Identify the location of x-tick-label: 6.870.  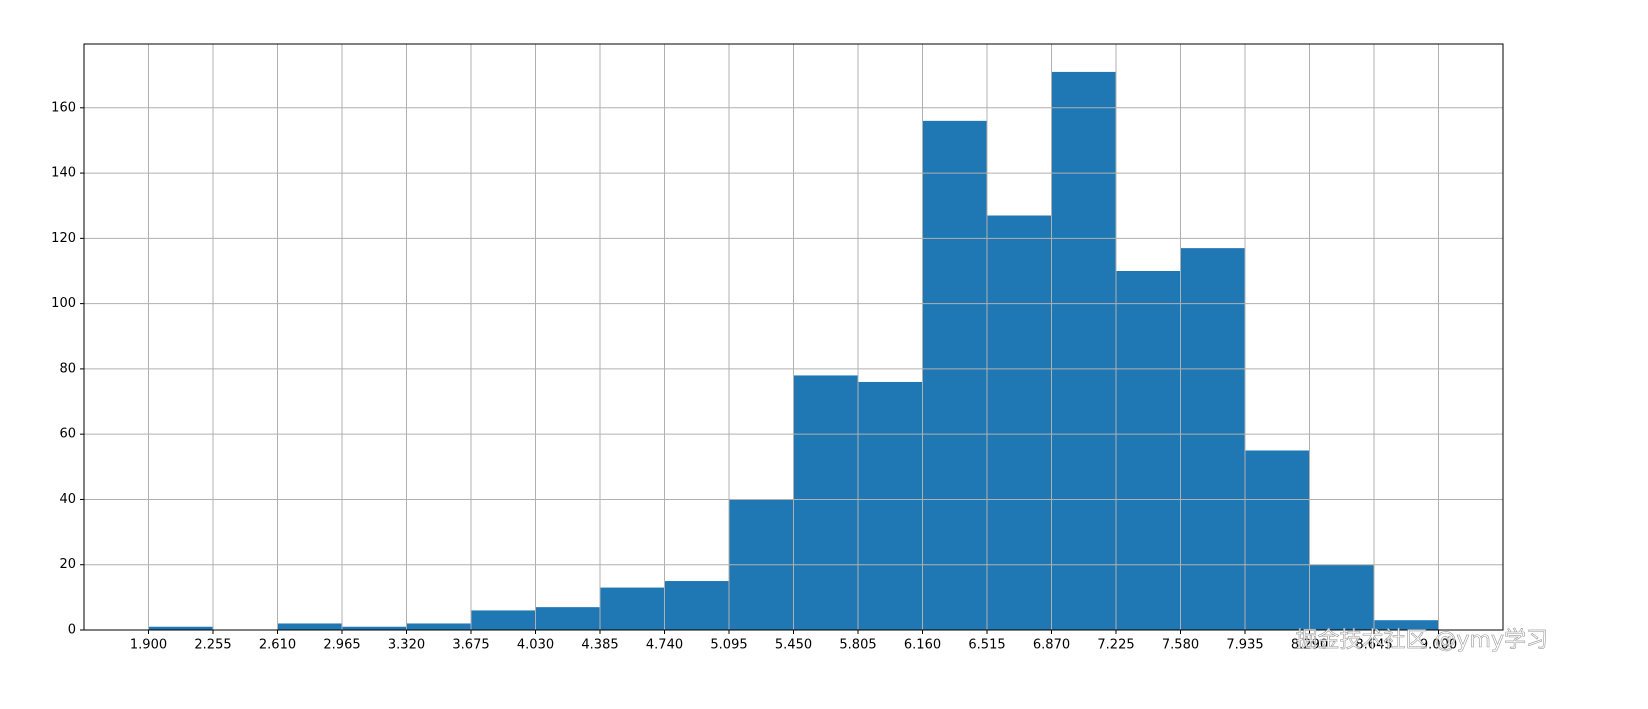
(1051, 645).